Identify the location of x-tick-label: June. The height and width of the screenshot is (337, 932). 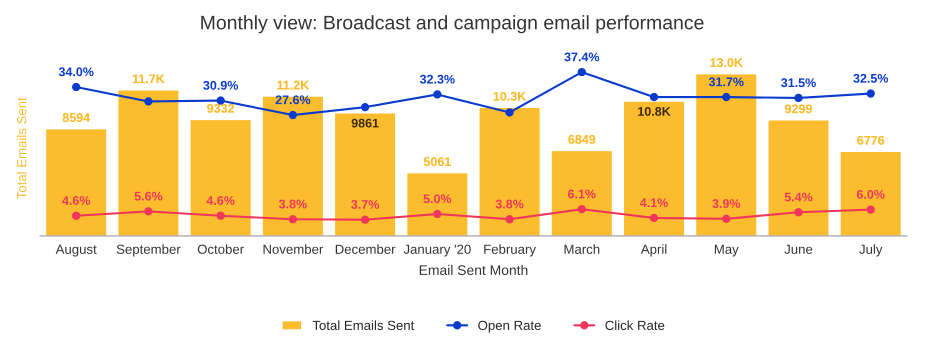
(798, 249).